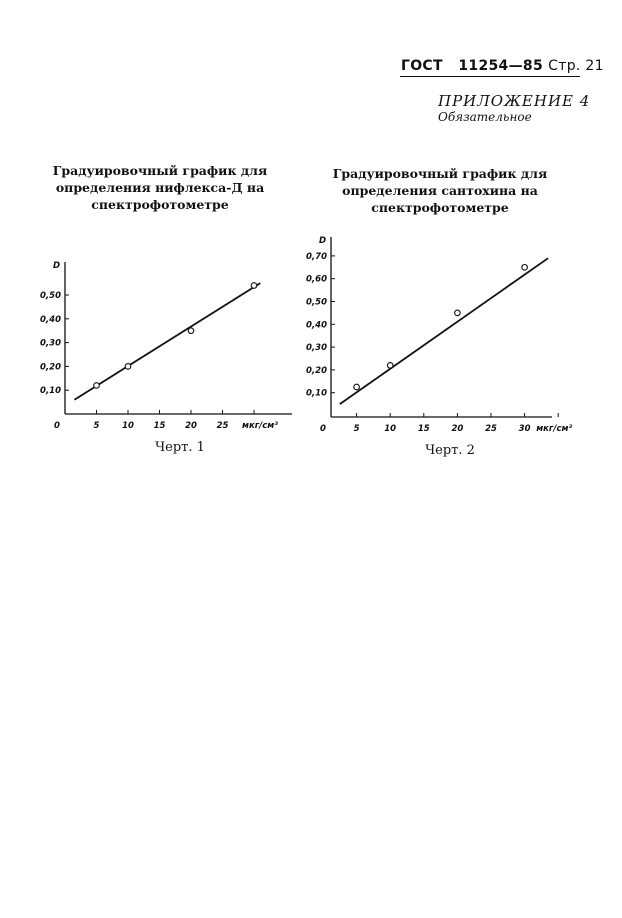  What do you see at coordinates (223, 426) in the screenshot?
I see `chart1-x-tick-label: 25` at bounding box center [223, 426].